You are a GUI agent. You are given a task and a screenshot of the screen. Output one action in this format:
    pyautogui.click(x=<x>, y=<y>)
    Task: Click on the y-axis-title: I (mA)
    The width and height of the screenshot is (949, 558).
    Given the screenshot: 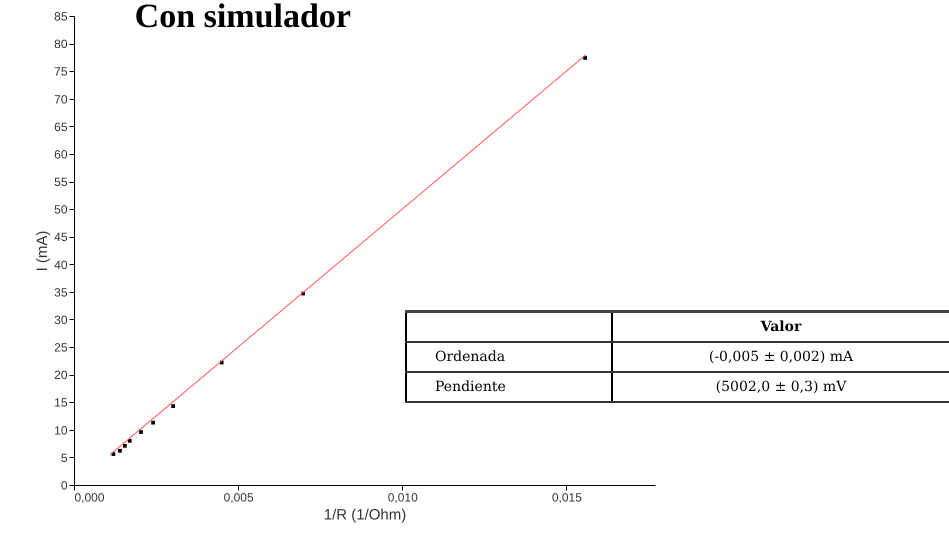 What is the action you would take?
    pyautogui.click(x=43, y=251)
    